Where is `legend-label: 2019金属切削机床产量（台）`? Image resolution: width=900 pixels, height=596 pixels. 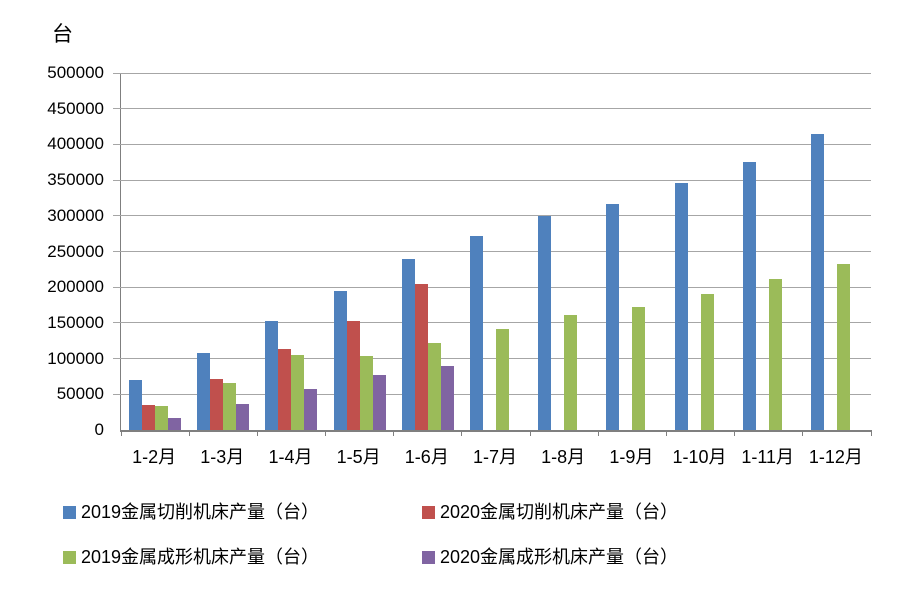 legend-label: 2019金属切削机床产量（台） is located at coordinates (200, 512).